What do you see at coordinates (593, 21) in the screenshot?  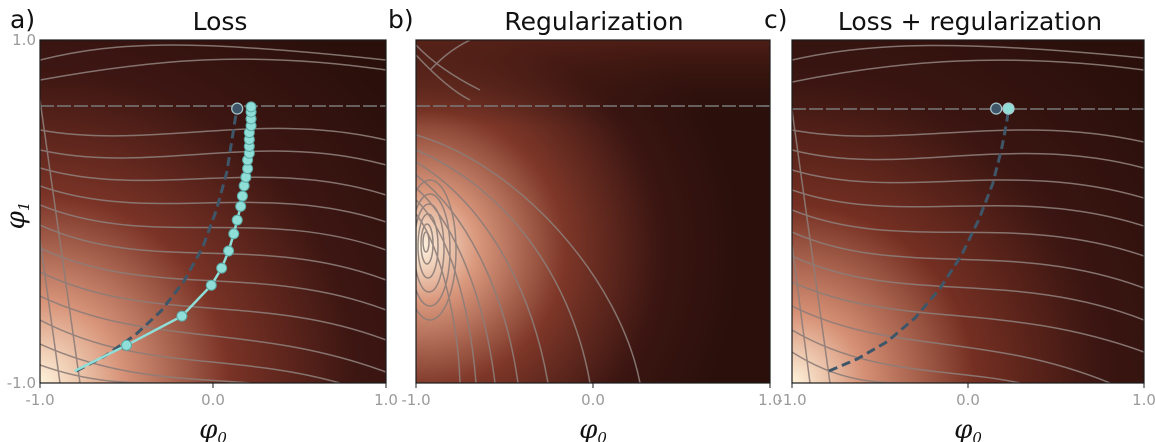 I see `panel-b-title: Regularization` at bounding box center [593, 21].